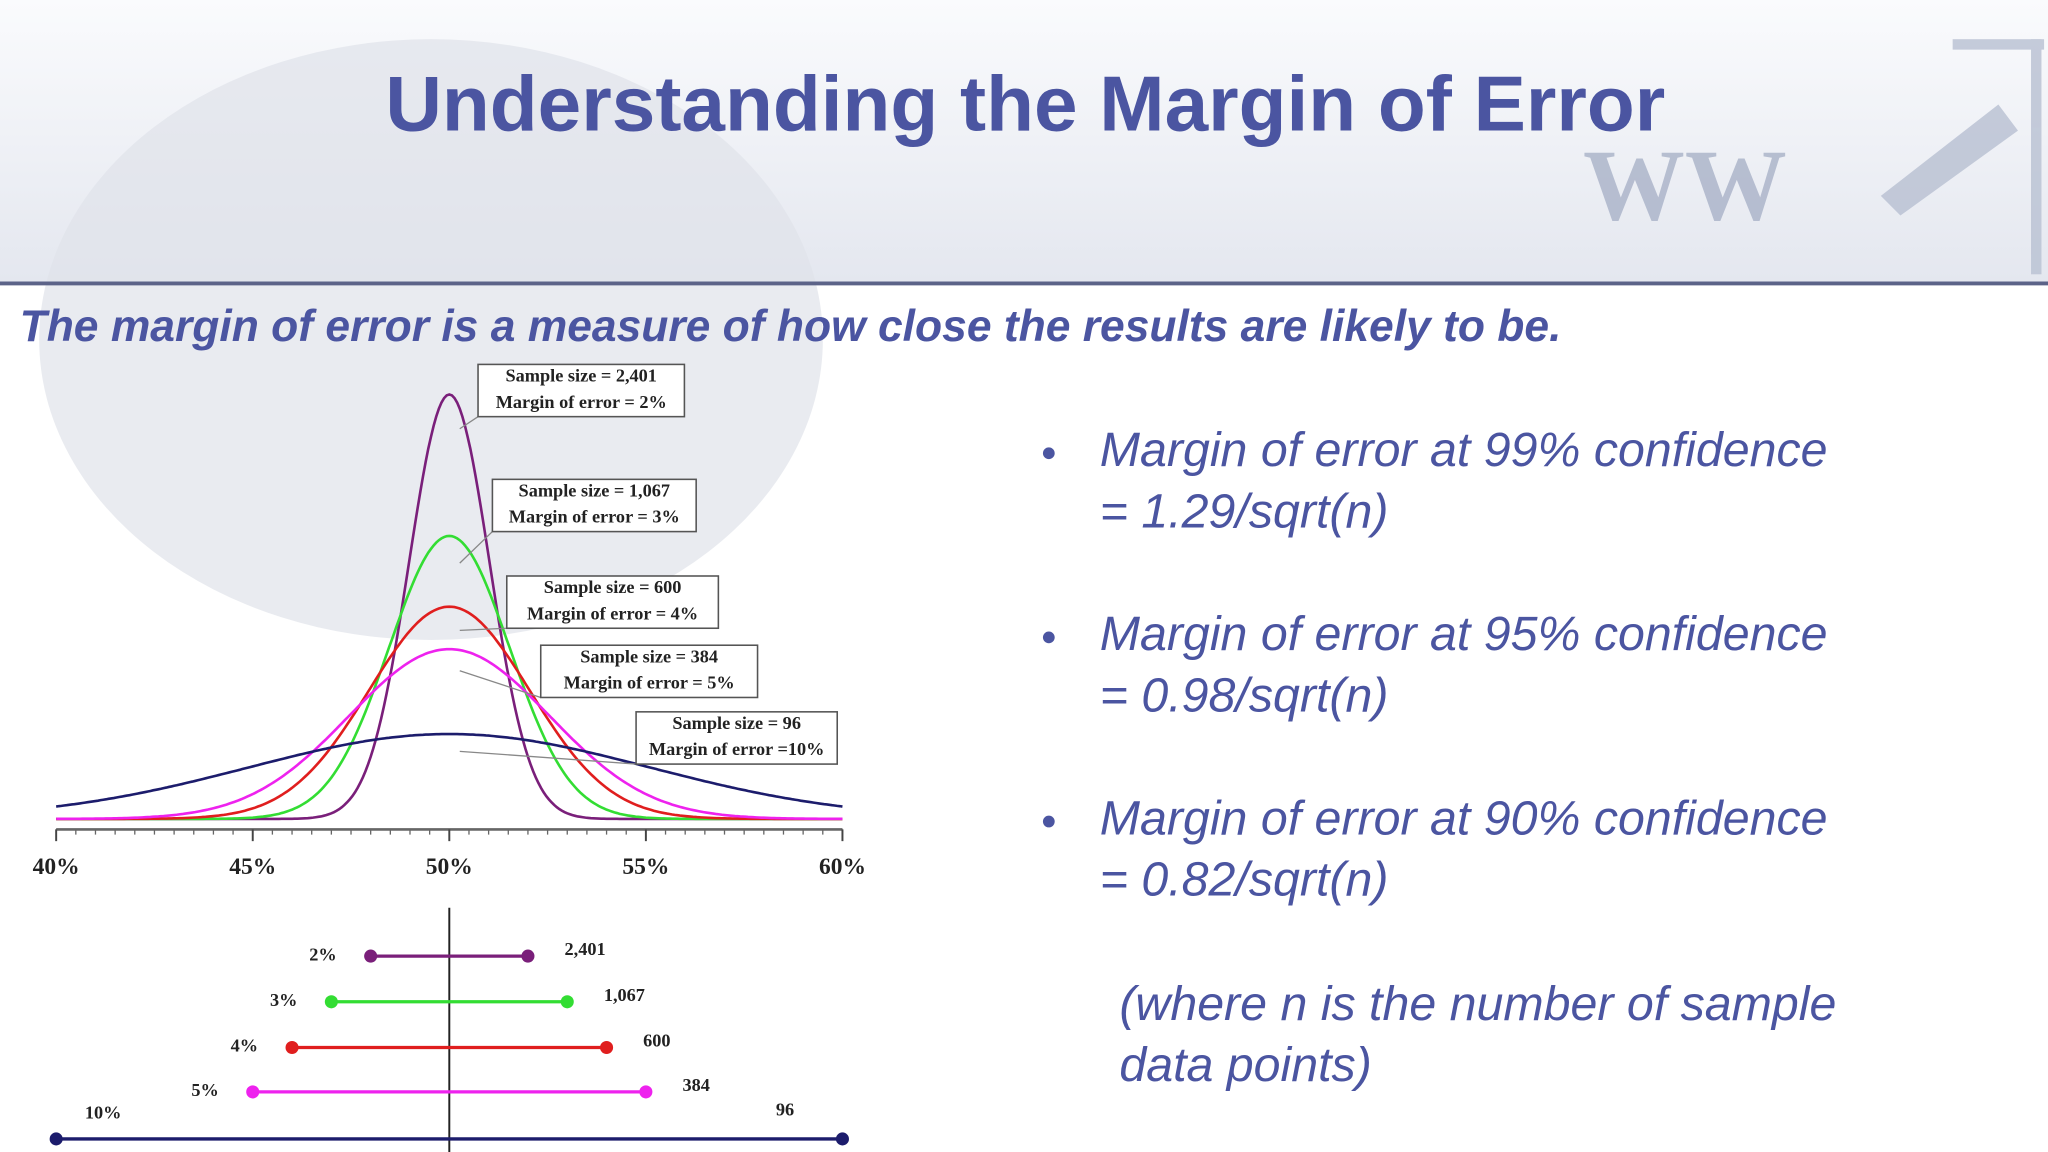  What do you see at coordinates (624, 995) in the screenshot?
I see `interval-sample-label: 1,067` at bounding box center [624, 995].